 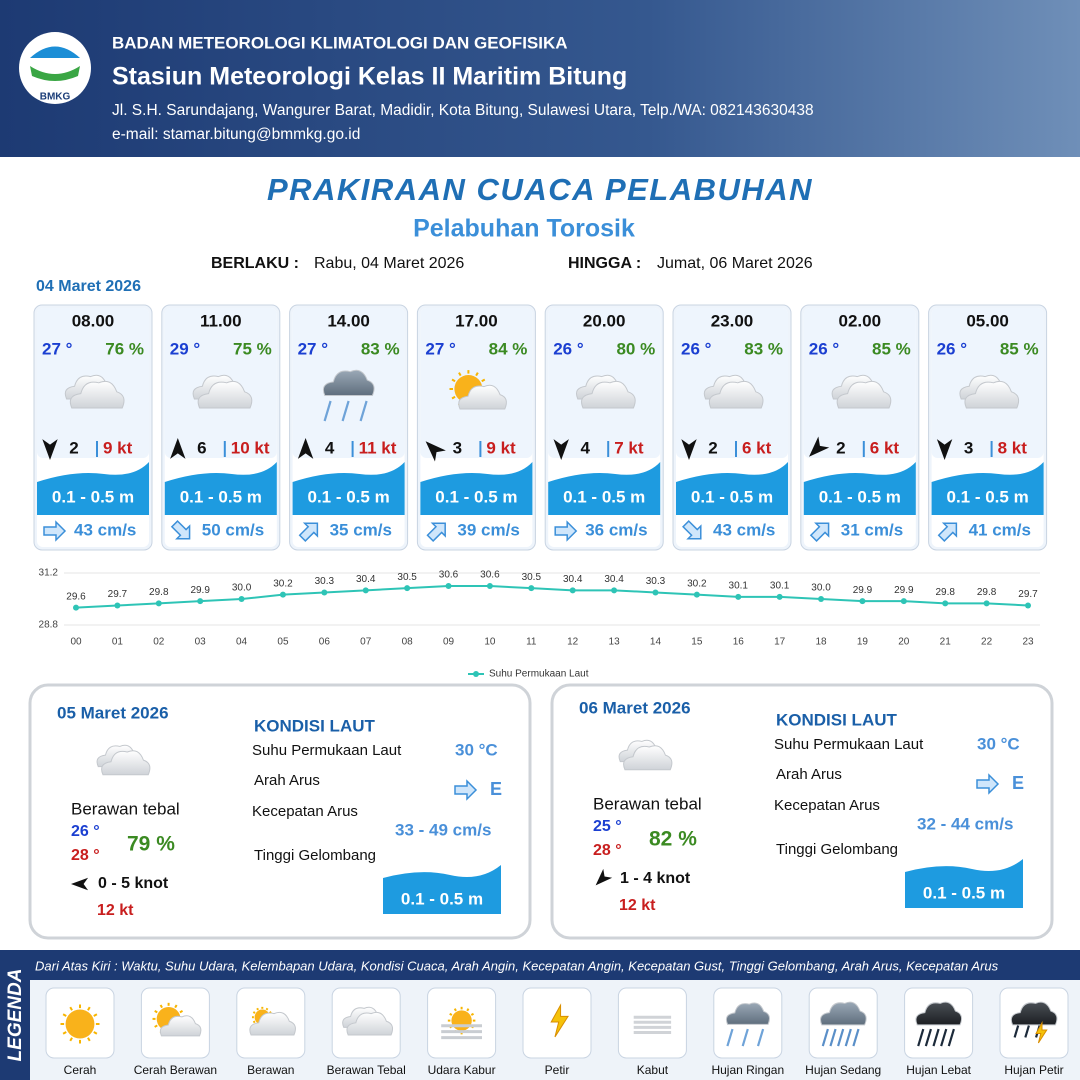 What do you see at coordinates (88, 286) in the screenshot?
I see `day-label: 04 Maret 2026` at bounding box center [88, 286].